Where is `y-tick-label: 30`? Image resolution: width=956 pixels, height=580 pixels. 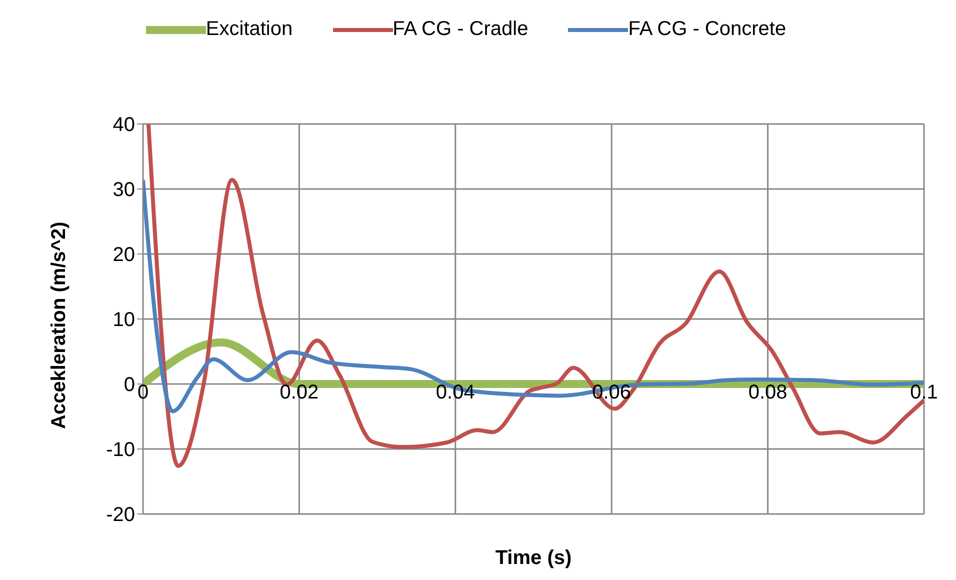
y-tick-label: 30 is located at coordinates (123, 190).